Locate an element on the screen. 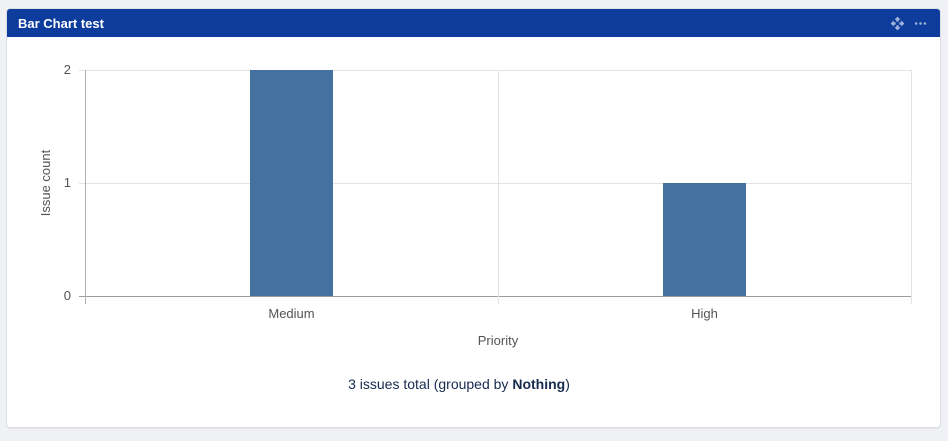  plot-right-border is located at coordinates (911, 187).